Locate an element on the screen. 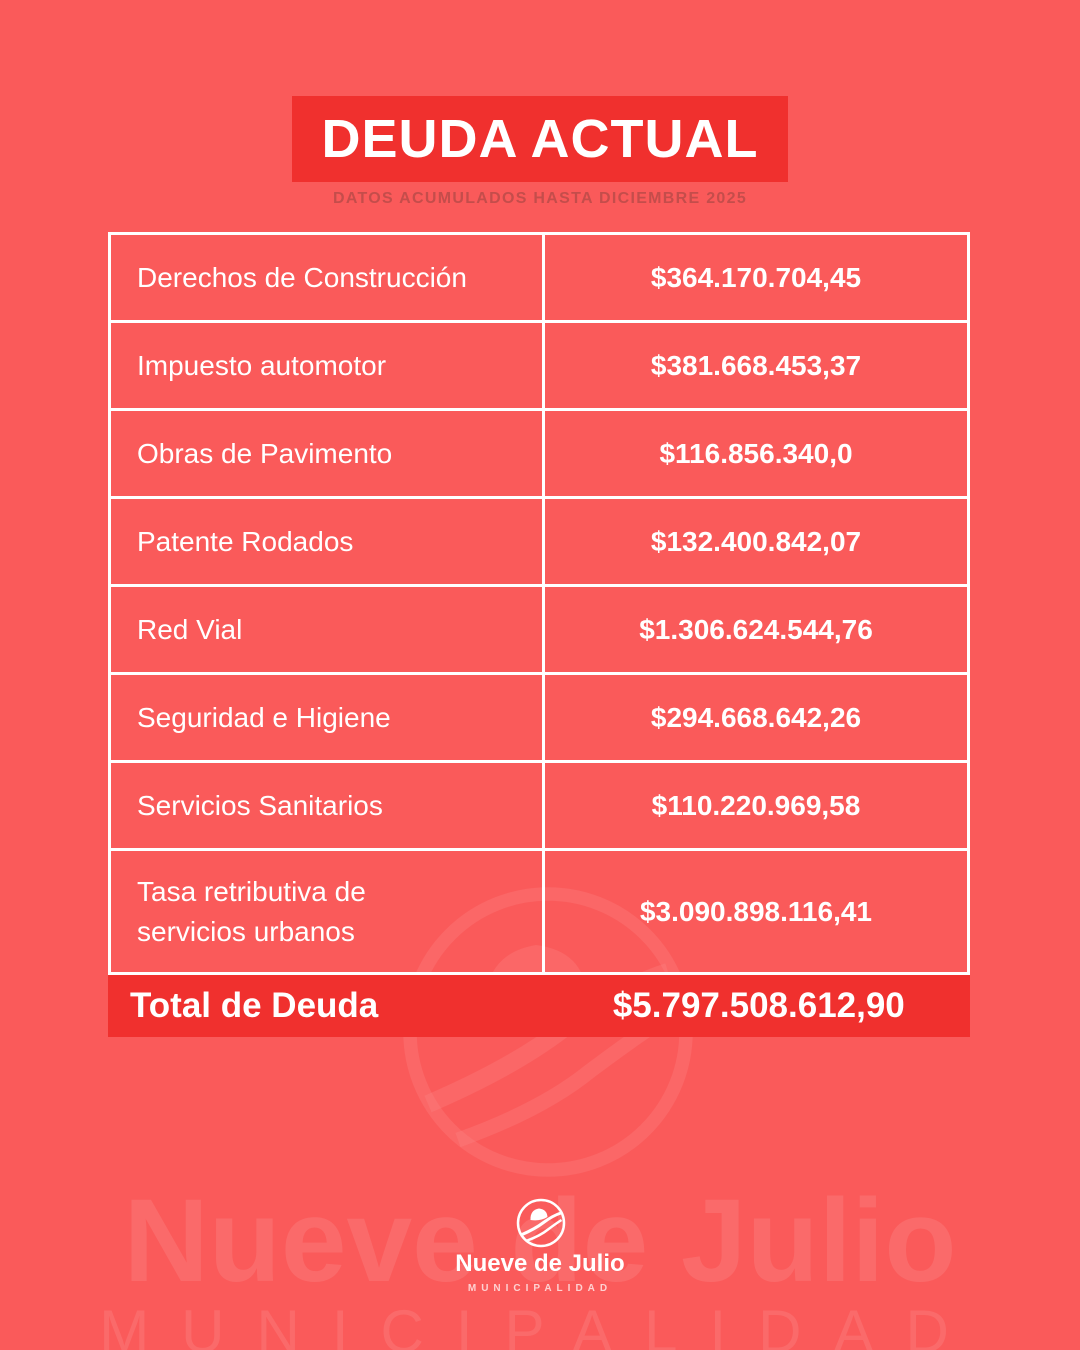 The width and height of the screenshot is (1080, 1350). table-row: Red Vial $1.306.624.544,76 is located at coordinates (539, 631).